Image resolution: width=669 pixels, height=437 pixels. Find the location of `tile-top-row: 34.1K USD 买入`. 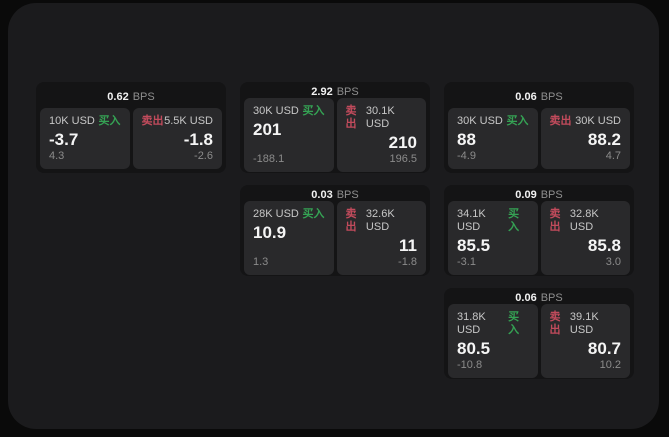

tile-top-row: 34.1K USD 买入 is located at coordinates (493, 221).